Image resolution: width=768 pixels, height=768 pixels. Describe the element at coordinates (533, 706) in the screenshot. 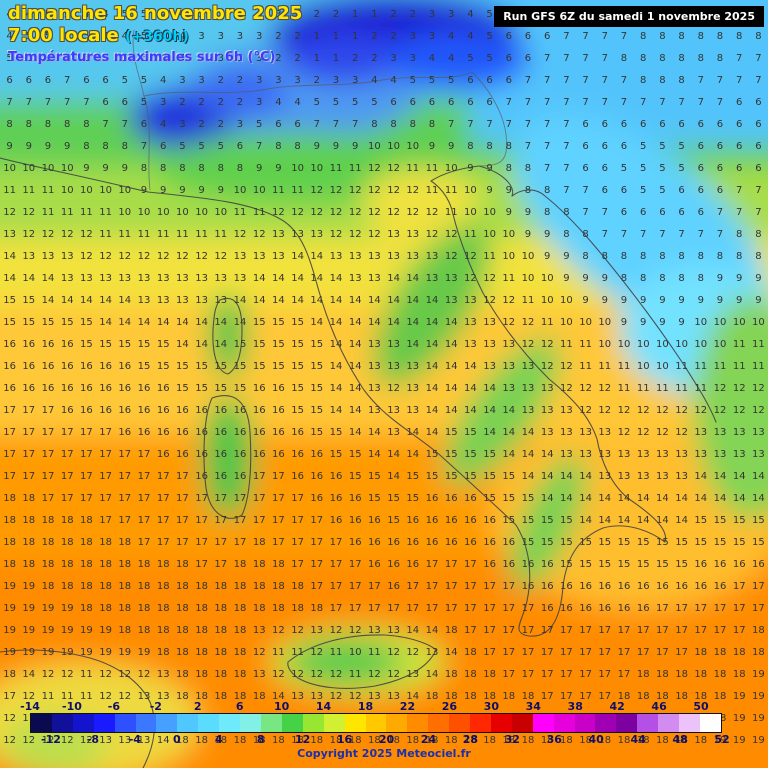

I see `colorbar-tick-label: 34` at that location.